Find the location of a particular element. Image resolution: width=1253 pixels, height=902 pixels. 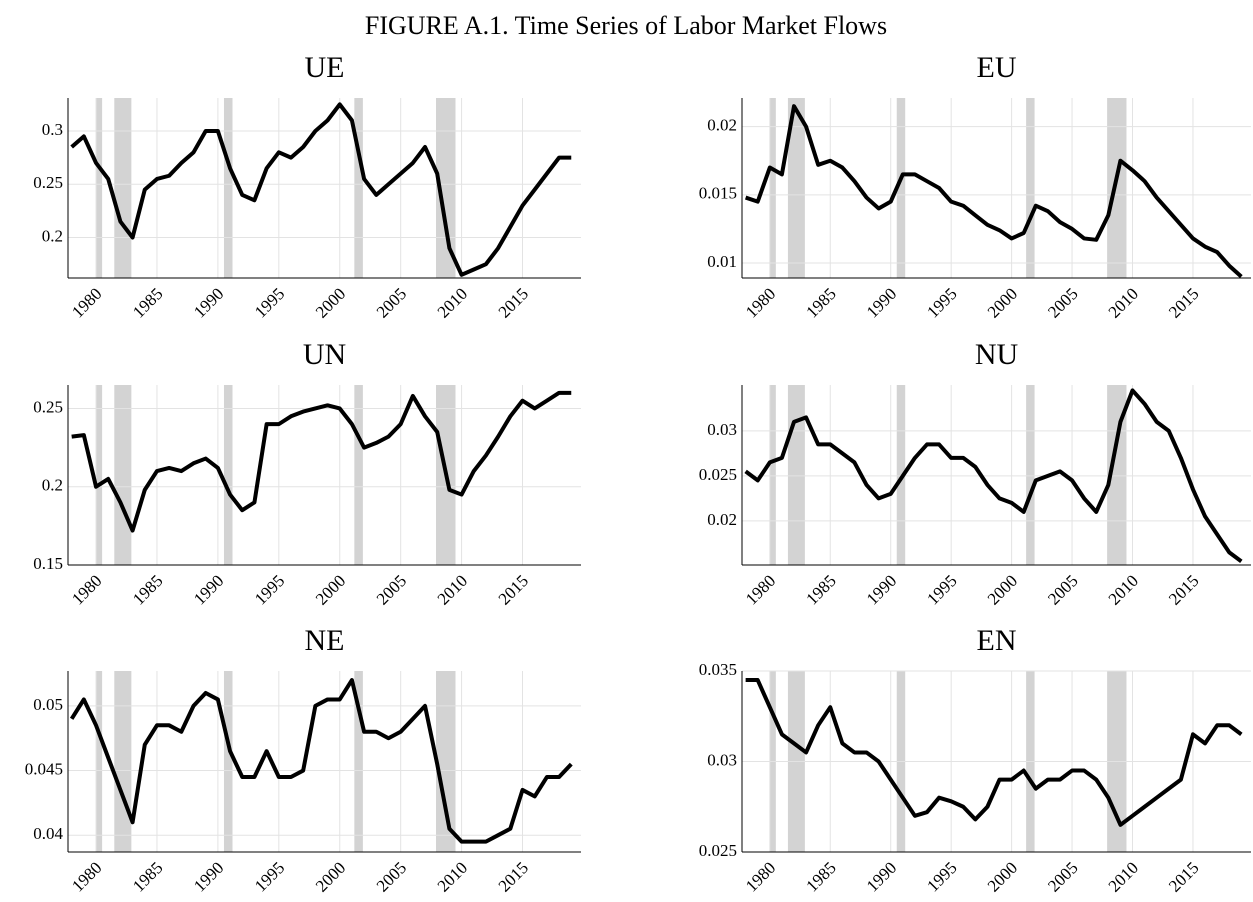

y-tick-label: 0.045 is located at coordinates (44, 768).